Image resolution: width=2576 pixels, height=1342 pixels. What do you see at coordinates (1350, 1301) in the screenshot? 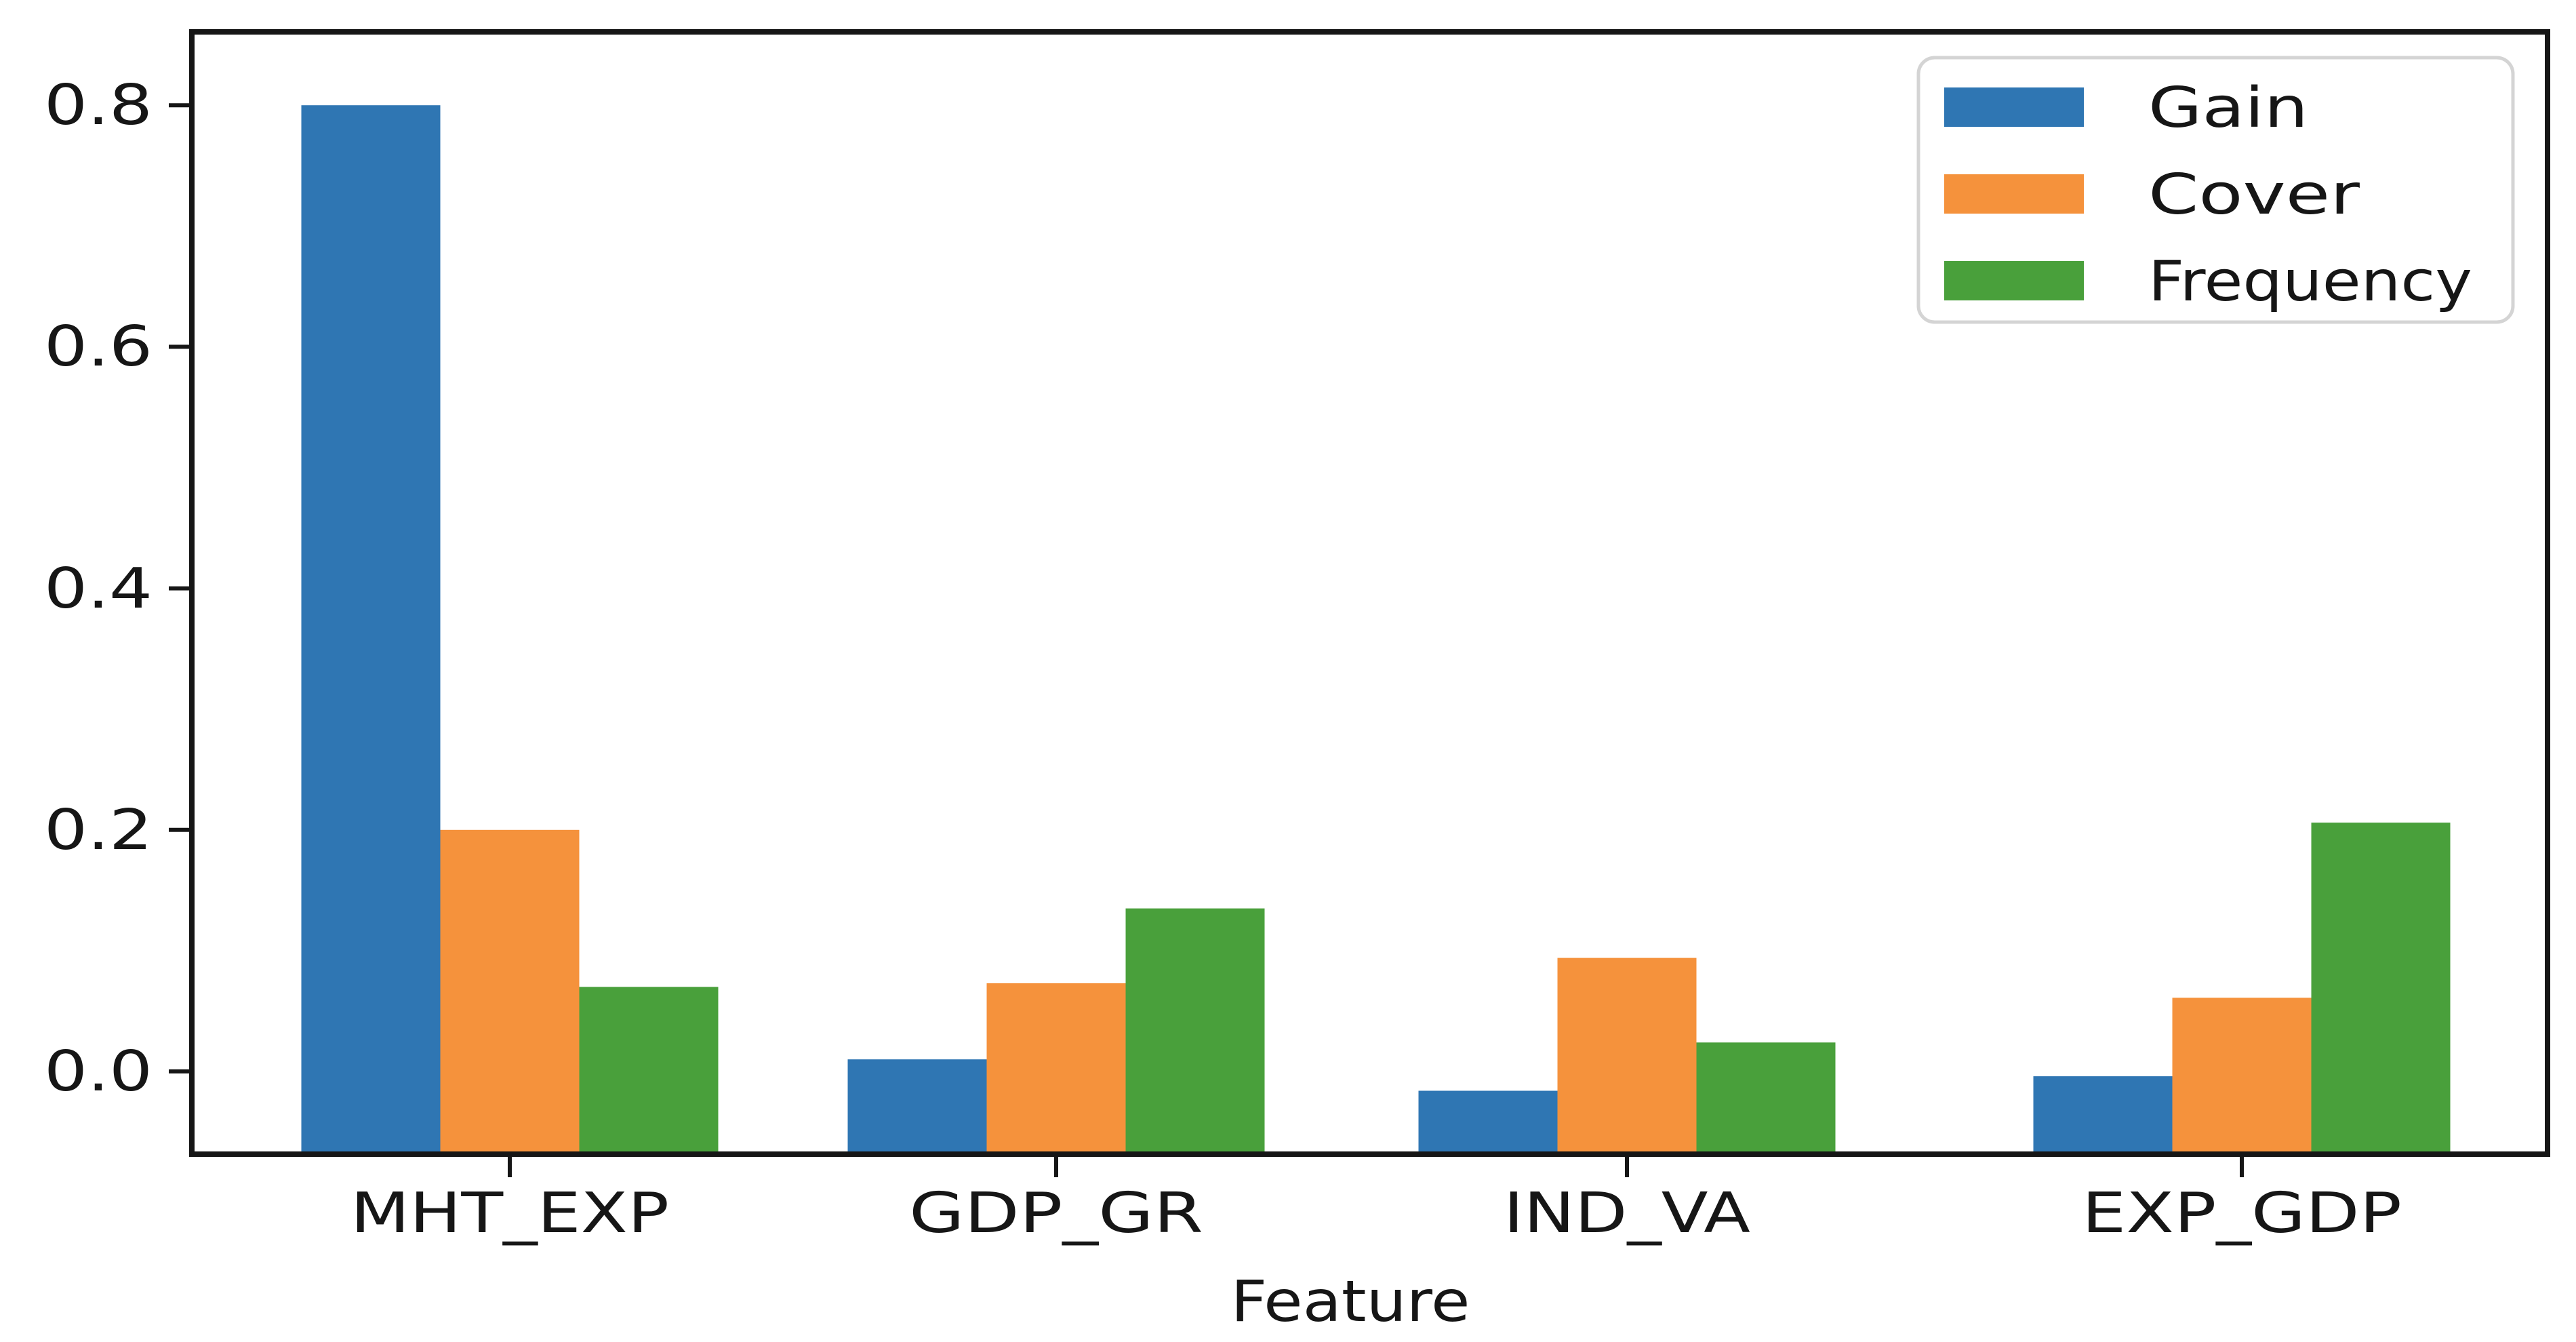
I see `x-axis-title: Feature` at bounding box center [1350, 1301].